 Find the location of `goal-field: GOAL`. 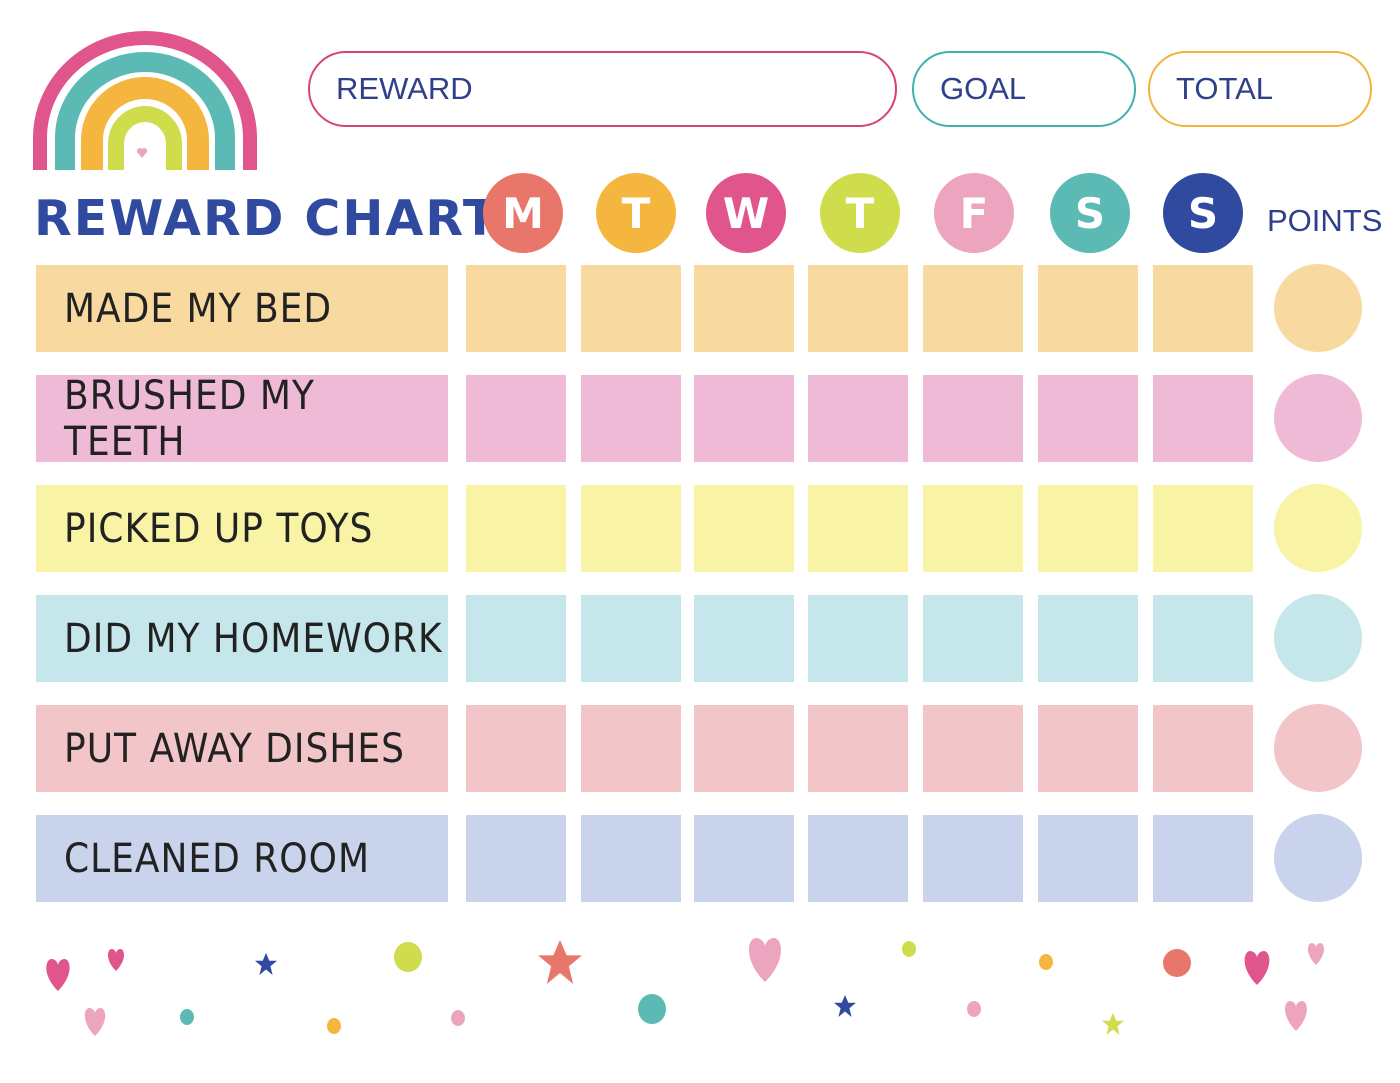

goal-field: GOAL is located at coordinates (1024, 89).